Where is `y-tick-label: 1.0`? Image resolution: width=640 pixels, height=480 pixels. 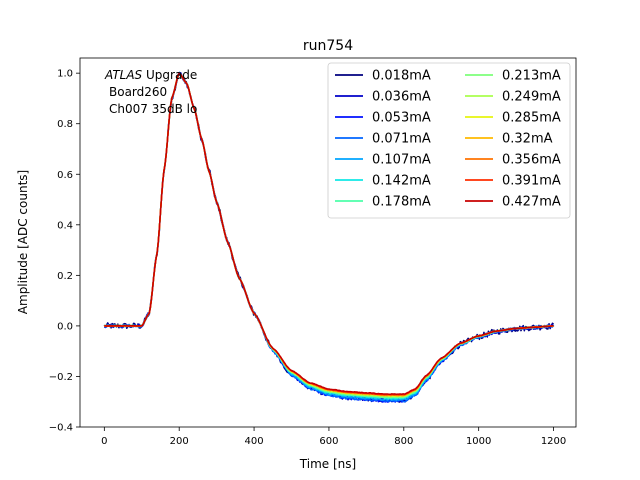 y-tick-label: 1.0 is located at coordinates (65, 74).